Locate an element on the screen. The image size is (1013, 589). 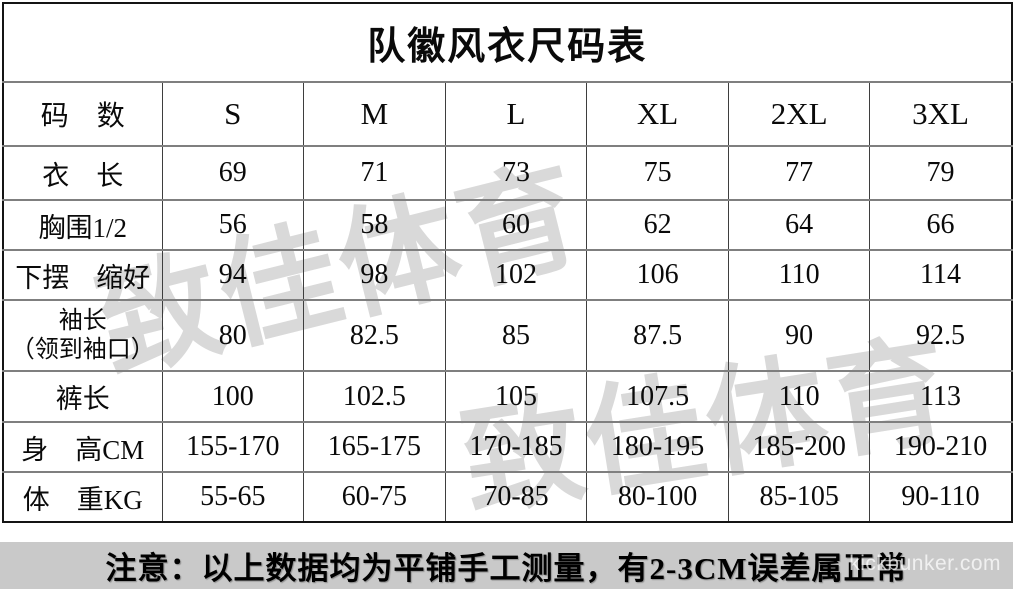
row-label: 下摆 缩好 is located at coordinates (82, 274).